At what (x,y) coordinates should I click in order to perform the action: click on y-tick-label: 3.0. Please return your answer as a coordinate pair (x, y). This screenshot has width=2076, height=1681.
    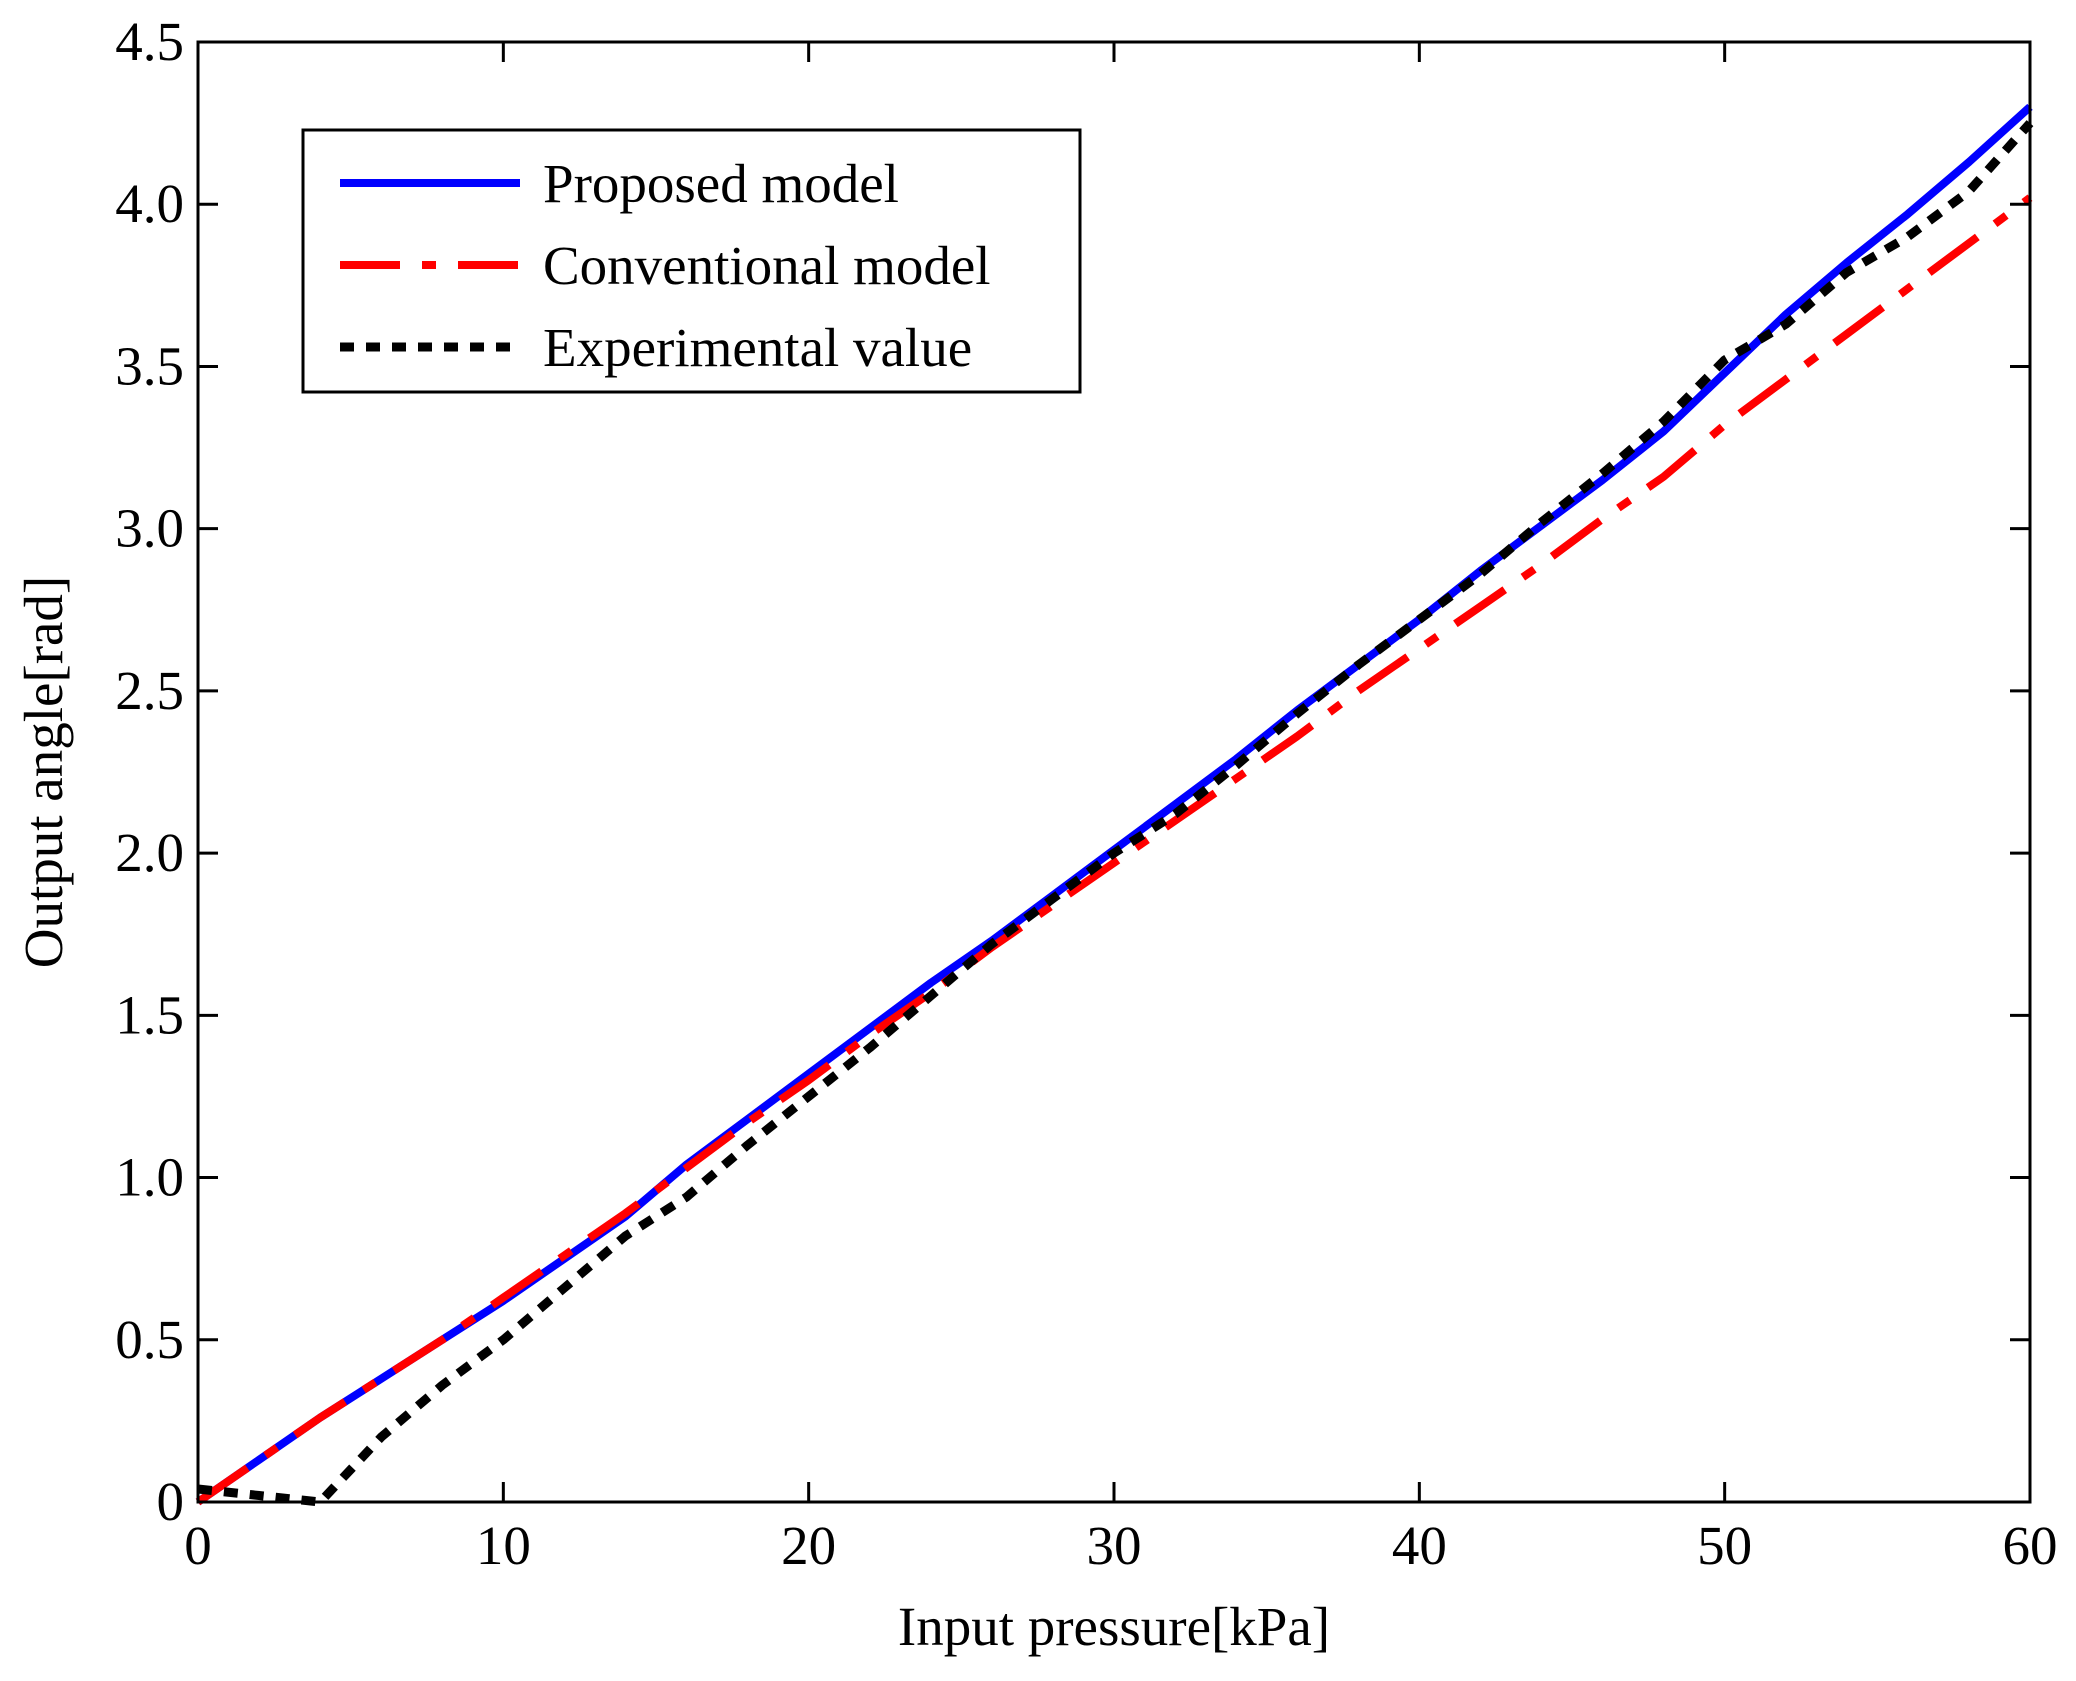
    Looking at the image, I should click on (149, 528).